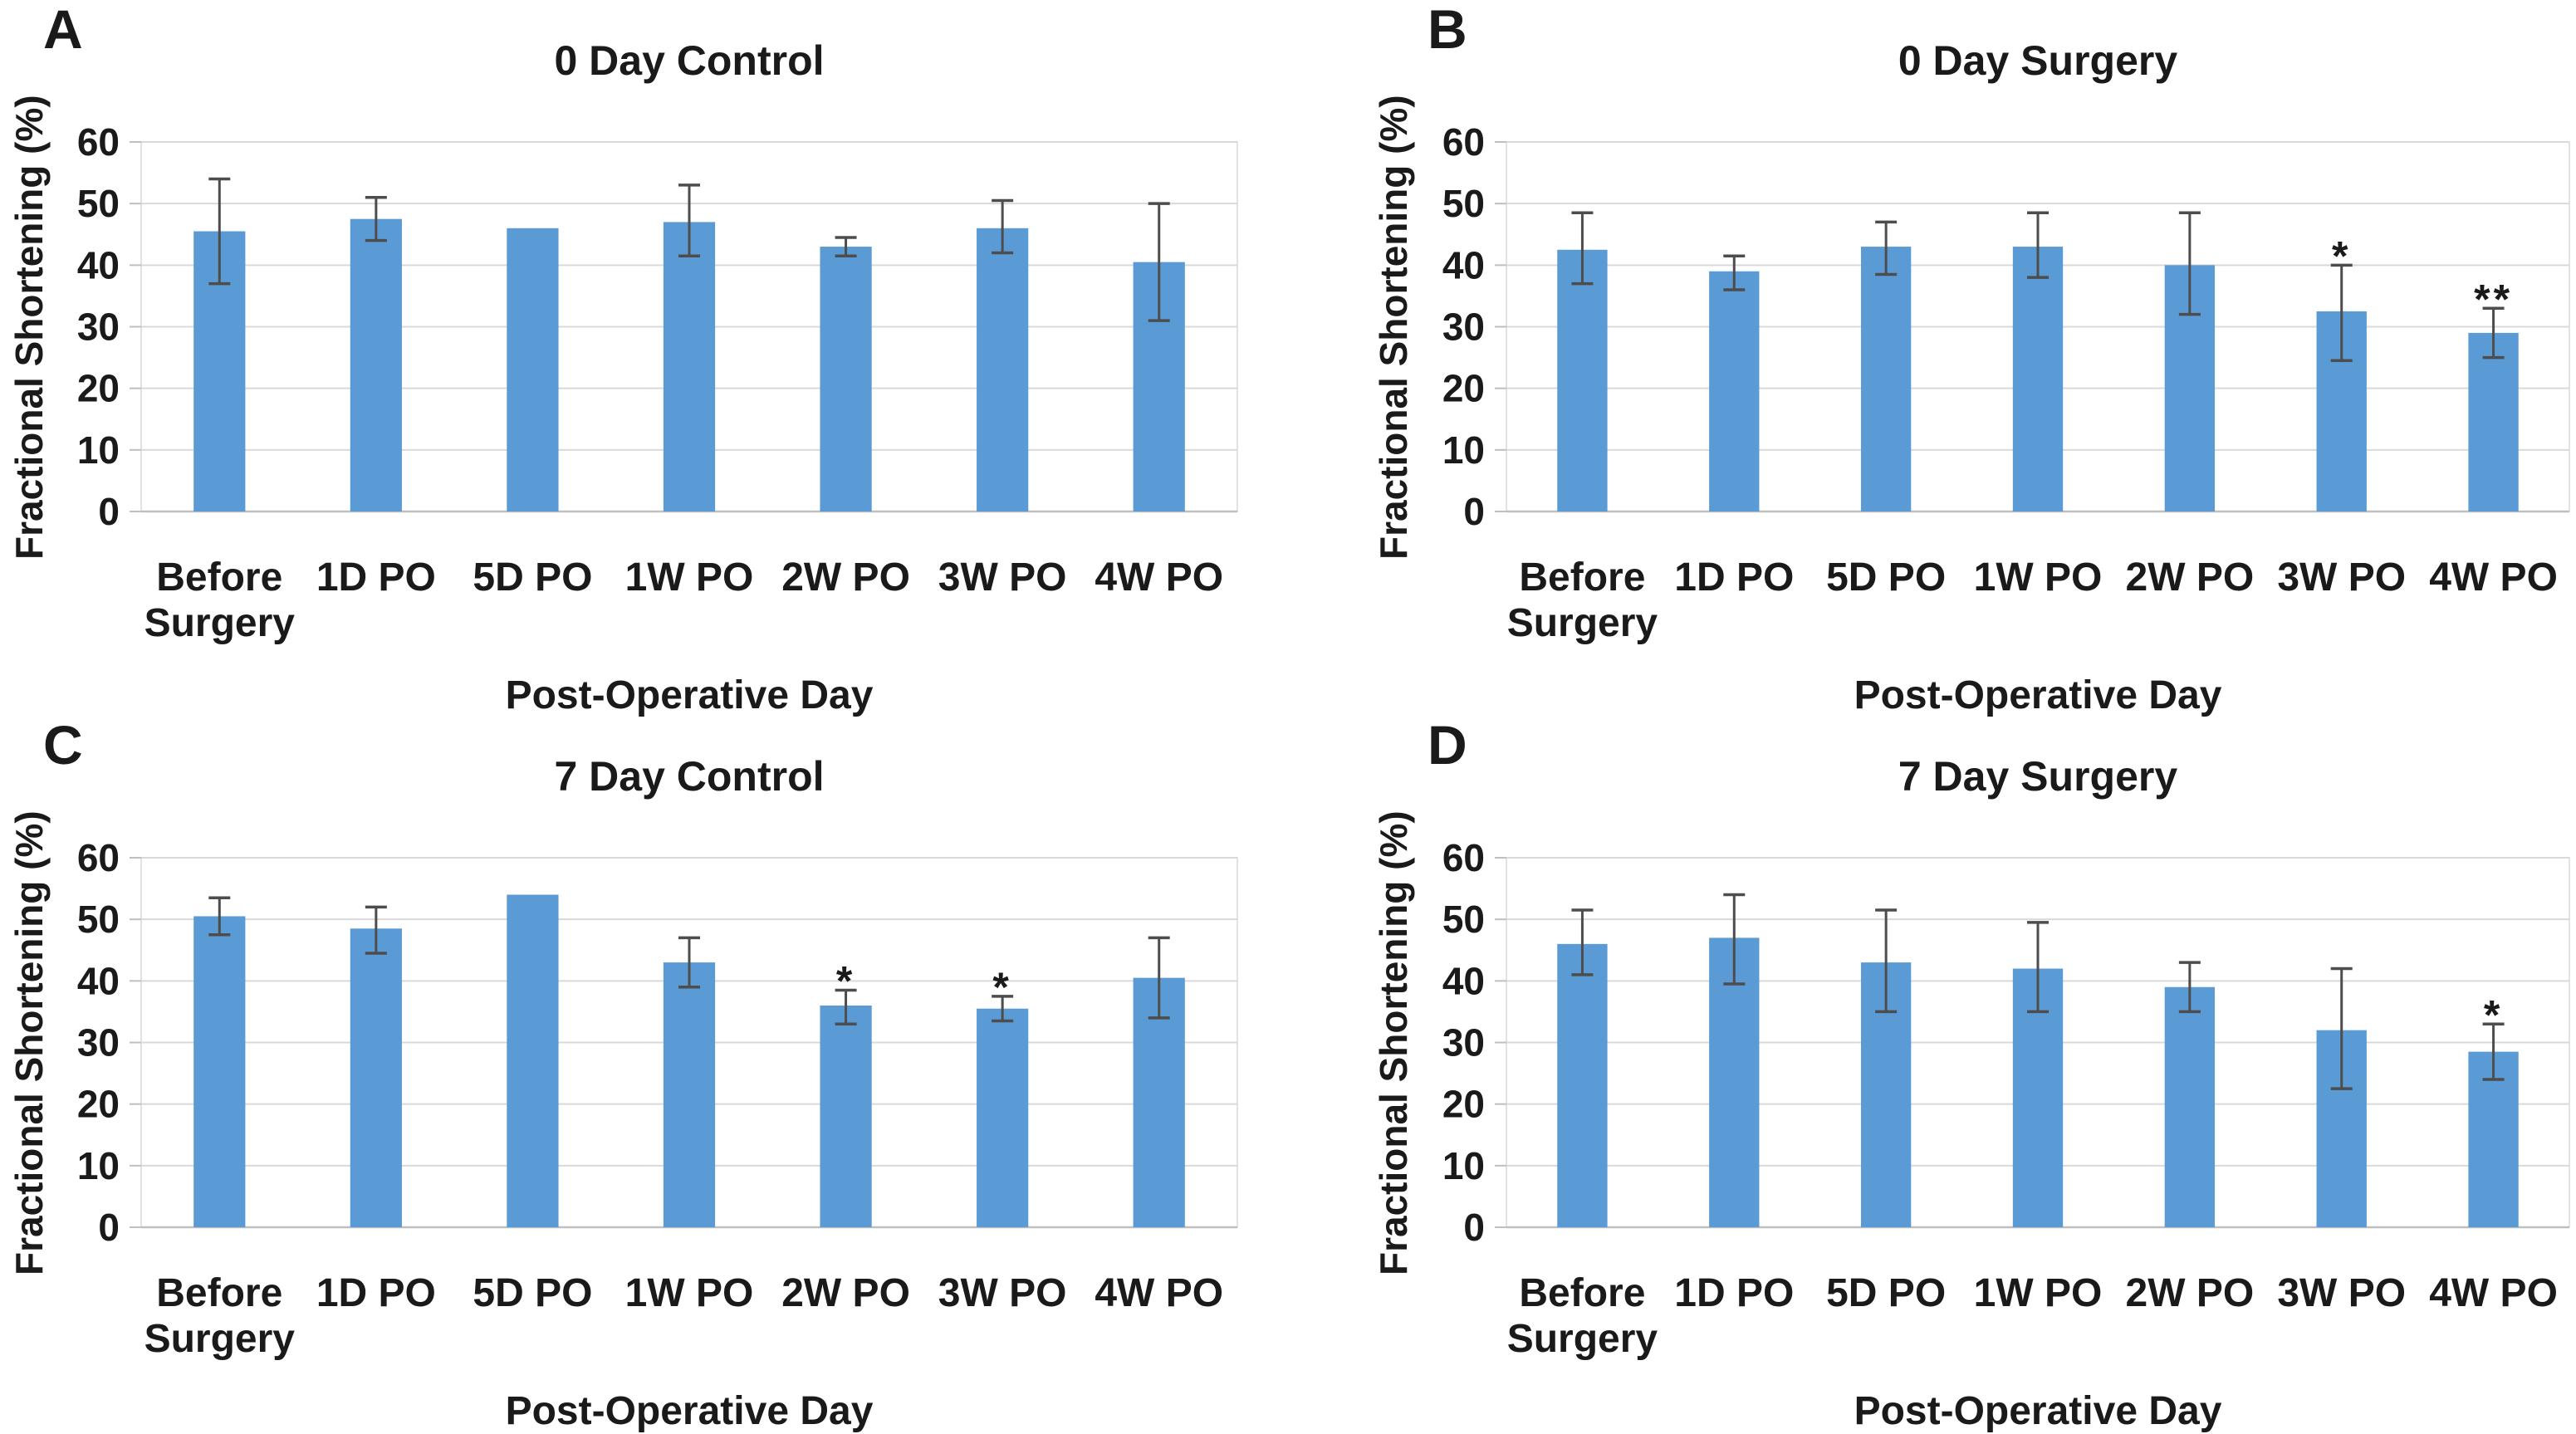  What do you see at coordinates (689, 776) in the screenshot?
I see `chart-title: 7 Day Control` at bounding box center [689, 776].